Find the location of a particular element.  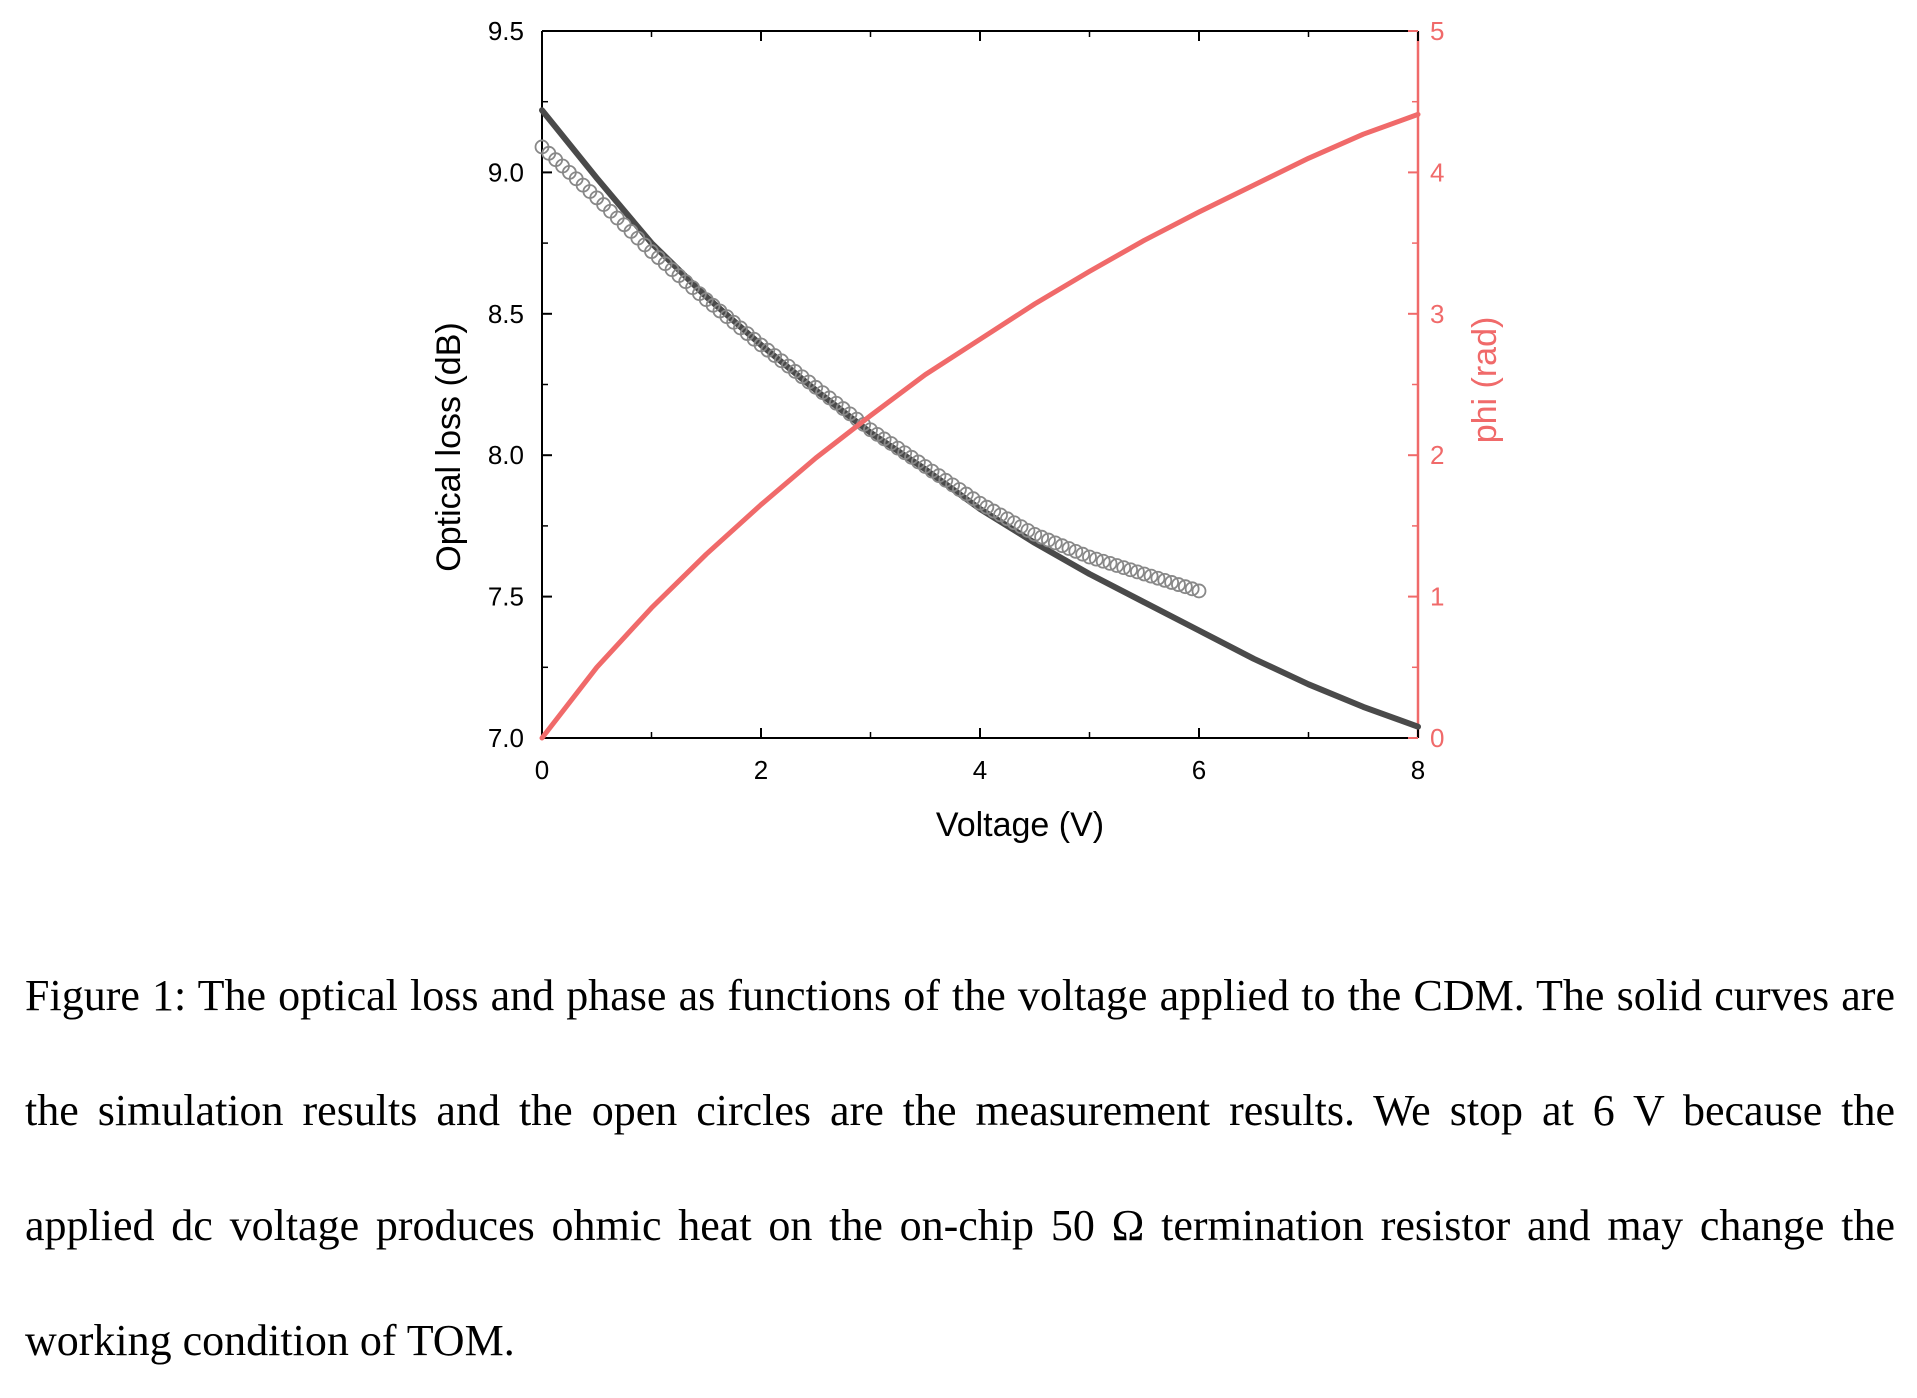

y-tick-label: 9.0 is located at coordinates (506, 172).